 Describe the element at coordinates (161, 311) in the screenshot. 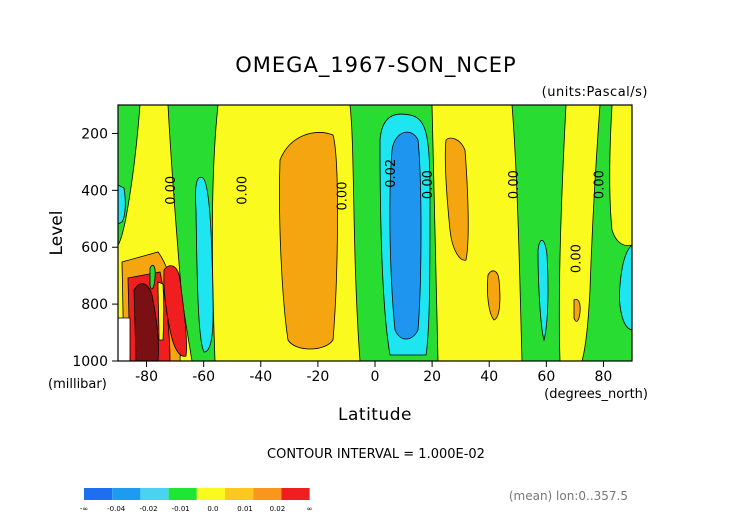

I see `region-yellow-inner-antarctic` at that location.